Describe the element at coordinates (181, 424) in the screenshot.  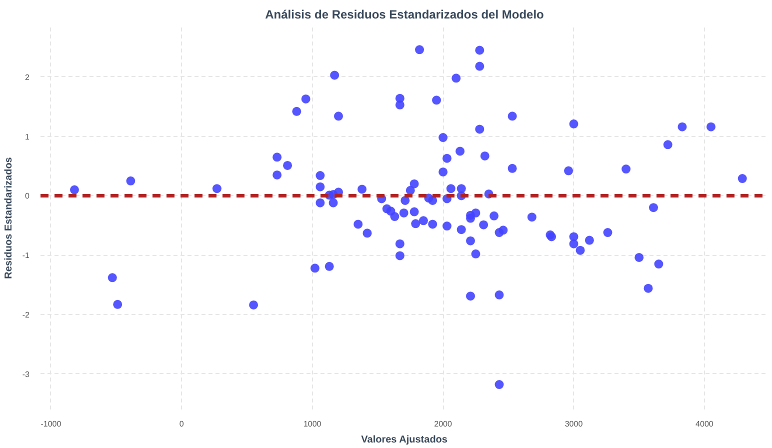
I see `x-tick-label: 0` at that location.